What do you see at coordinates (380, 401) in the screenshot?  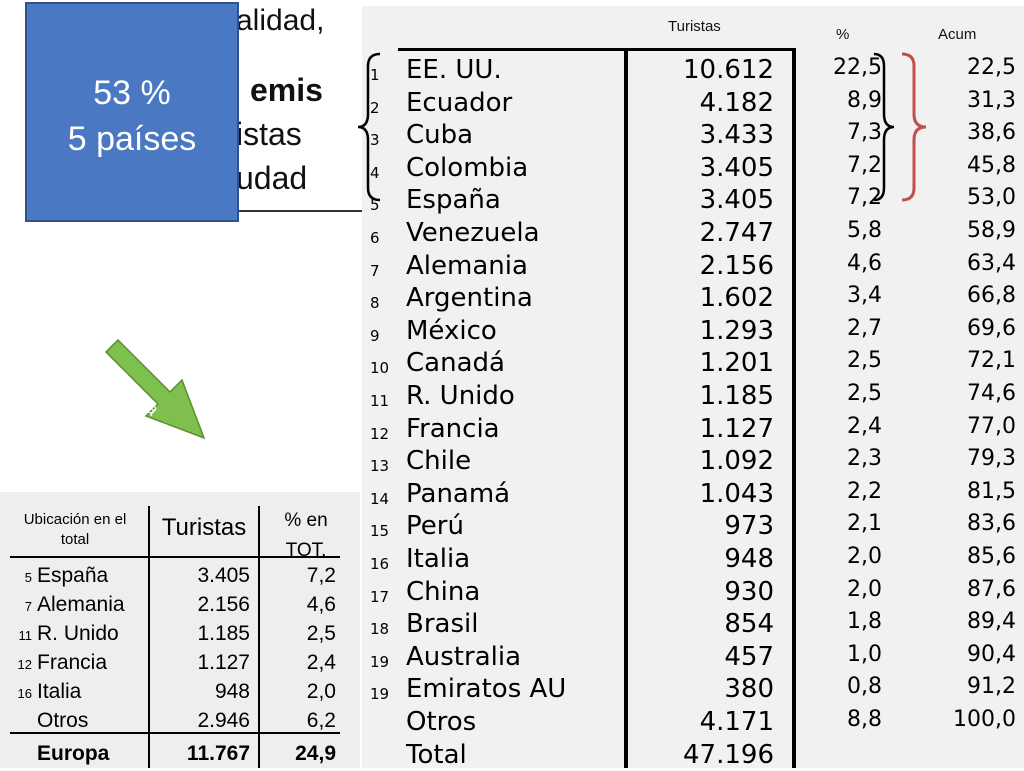 I see `row-rank: 11` at bounding box center [380, 401].